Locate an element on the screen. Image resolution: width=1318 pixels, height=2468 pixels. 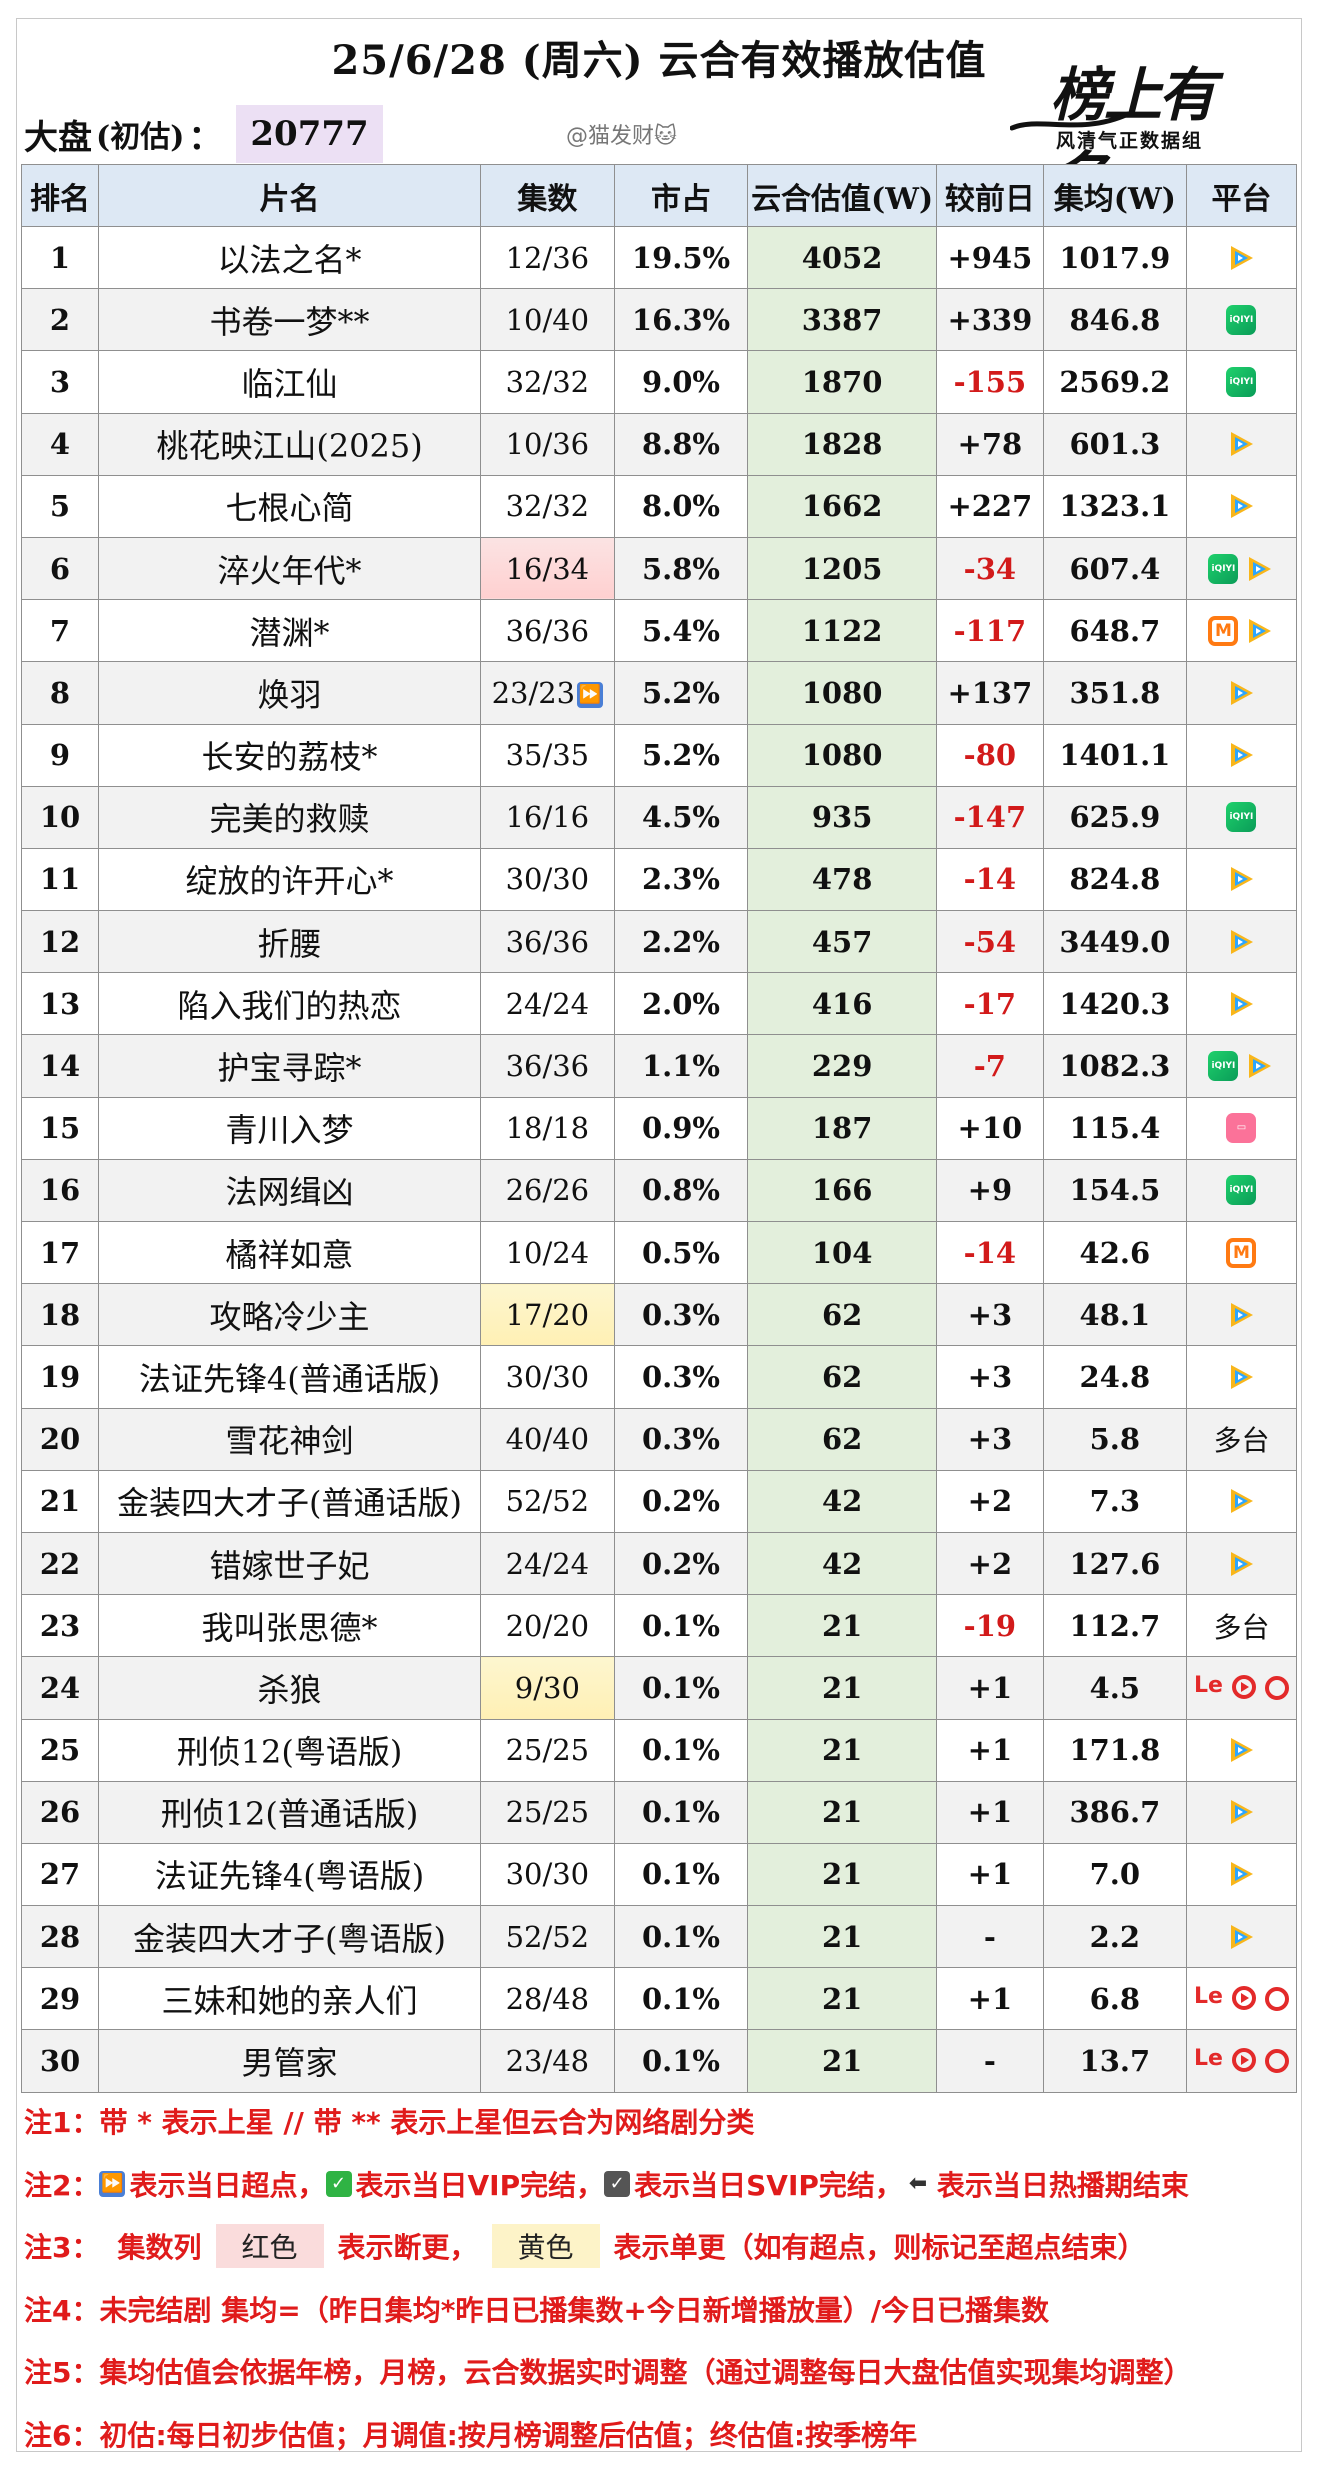
platform-cell: iQIYI is located at coordinates (1241, 1190).